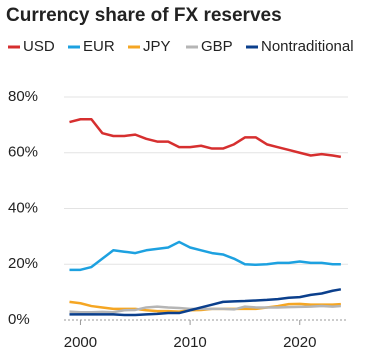 The width and height of the screenshot is (374, 363). Describe the element at coordinates (189, 342) in the screenshot. I see `x-tick-label: 2010` at that location.